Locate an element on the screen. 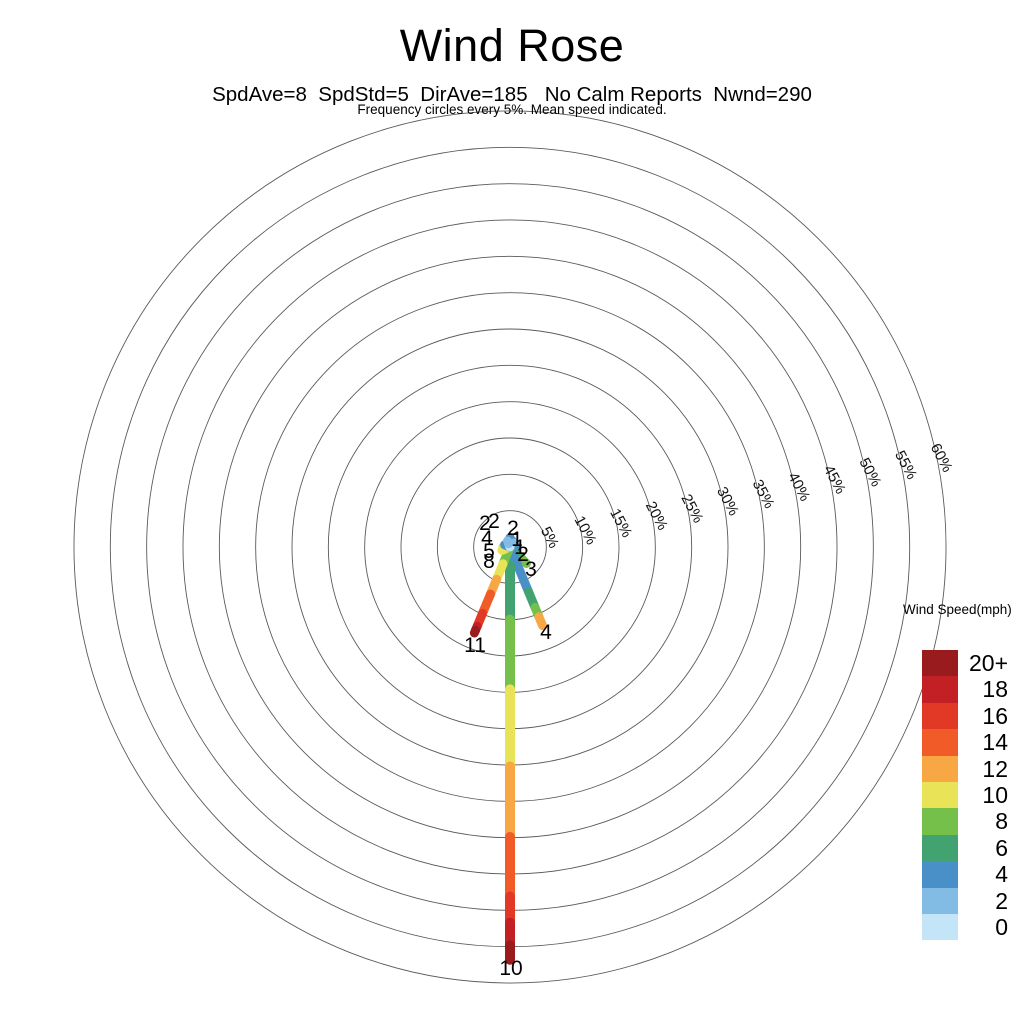  legend-rows: 20+ 18 16 14 12 10 8 6 4 2 0 is located at coordinates (967, 795).